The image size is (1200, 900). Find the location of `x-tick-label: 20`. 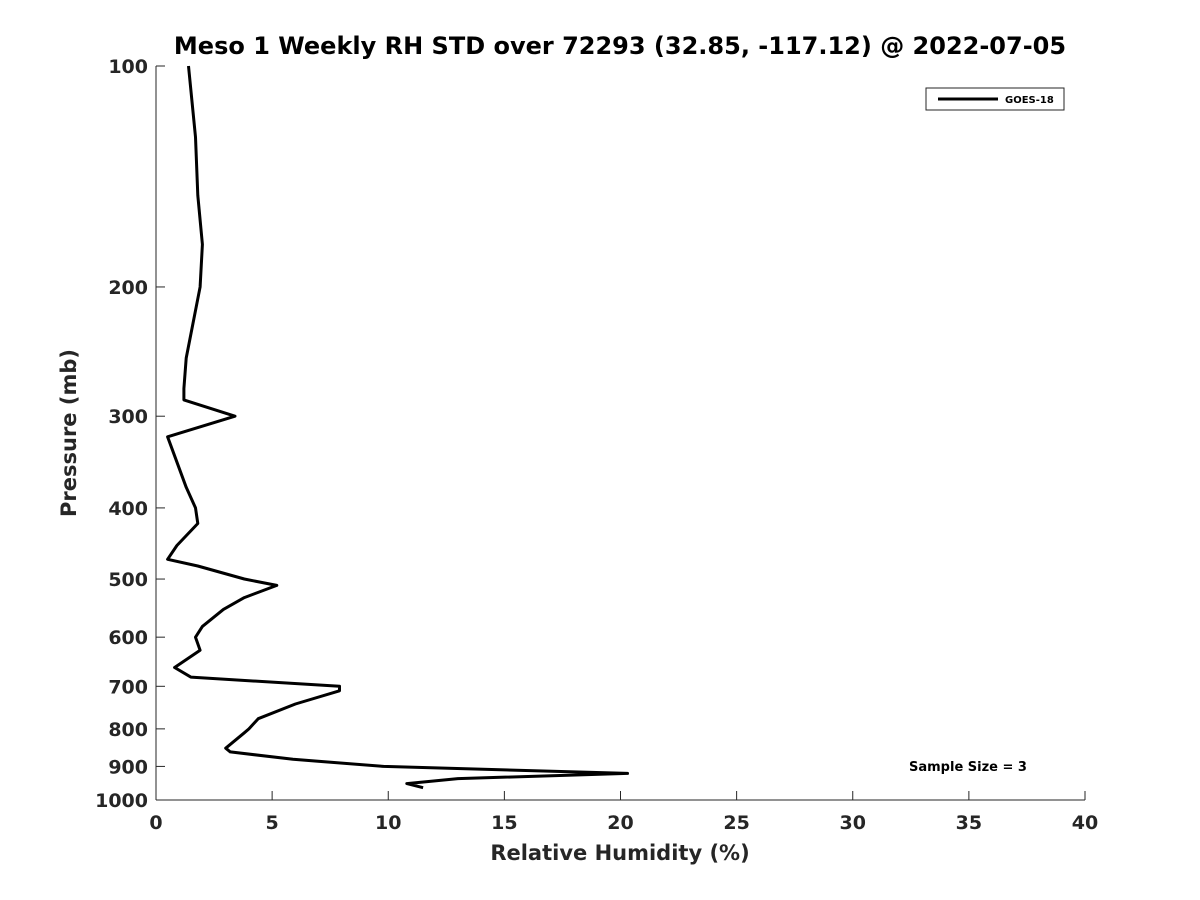

x-tick-label: 20 is located at coordinates (620, 823).